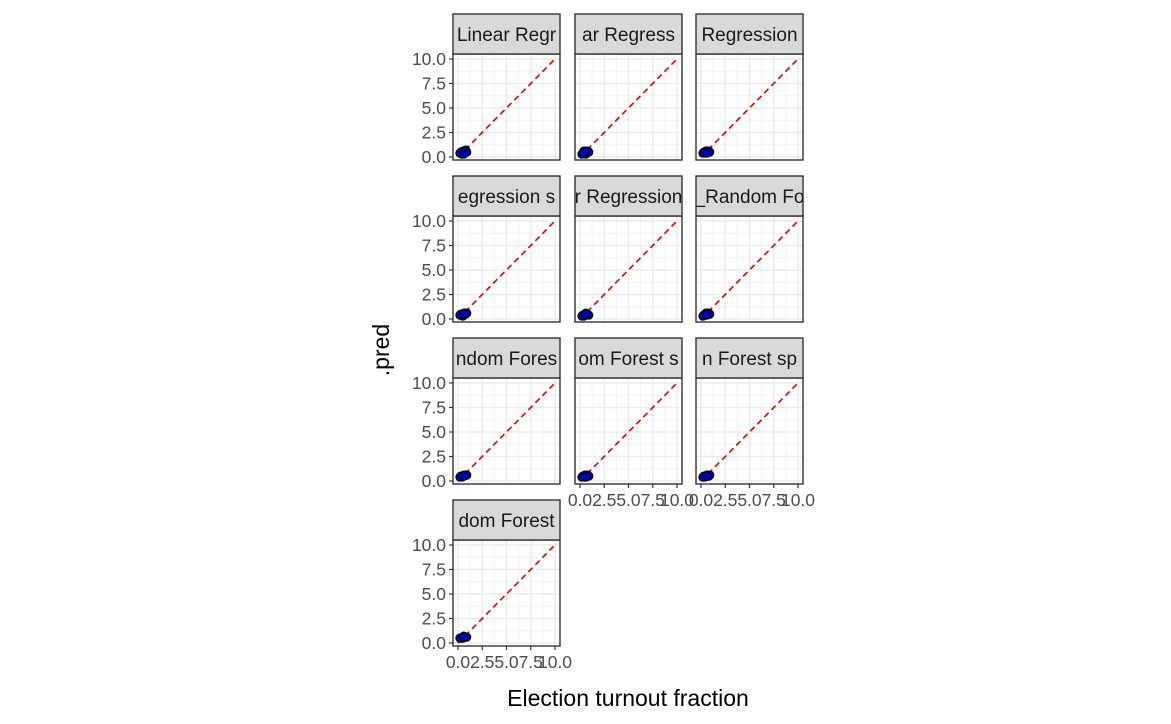 The height and width of the screenshot is (724, 1171). I want to click on facet-strip-label: ar Regress, so click(628, 35).